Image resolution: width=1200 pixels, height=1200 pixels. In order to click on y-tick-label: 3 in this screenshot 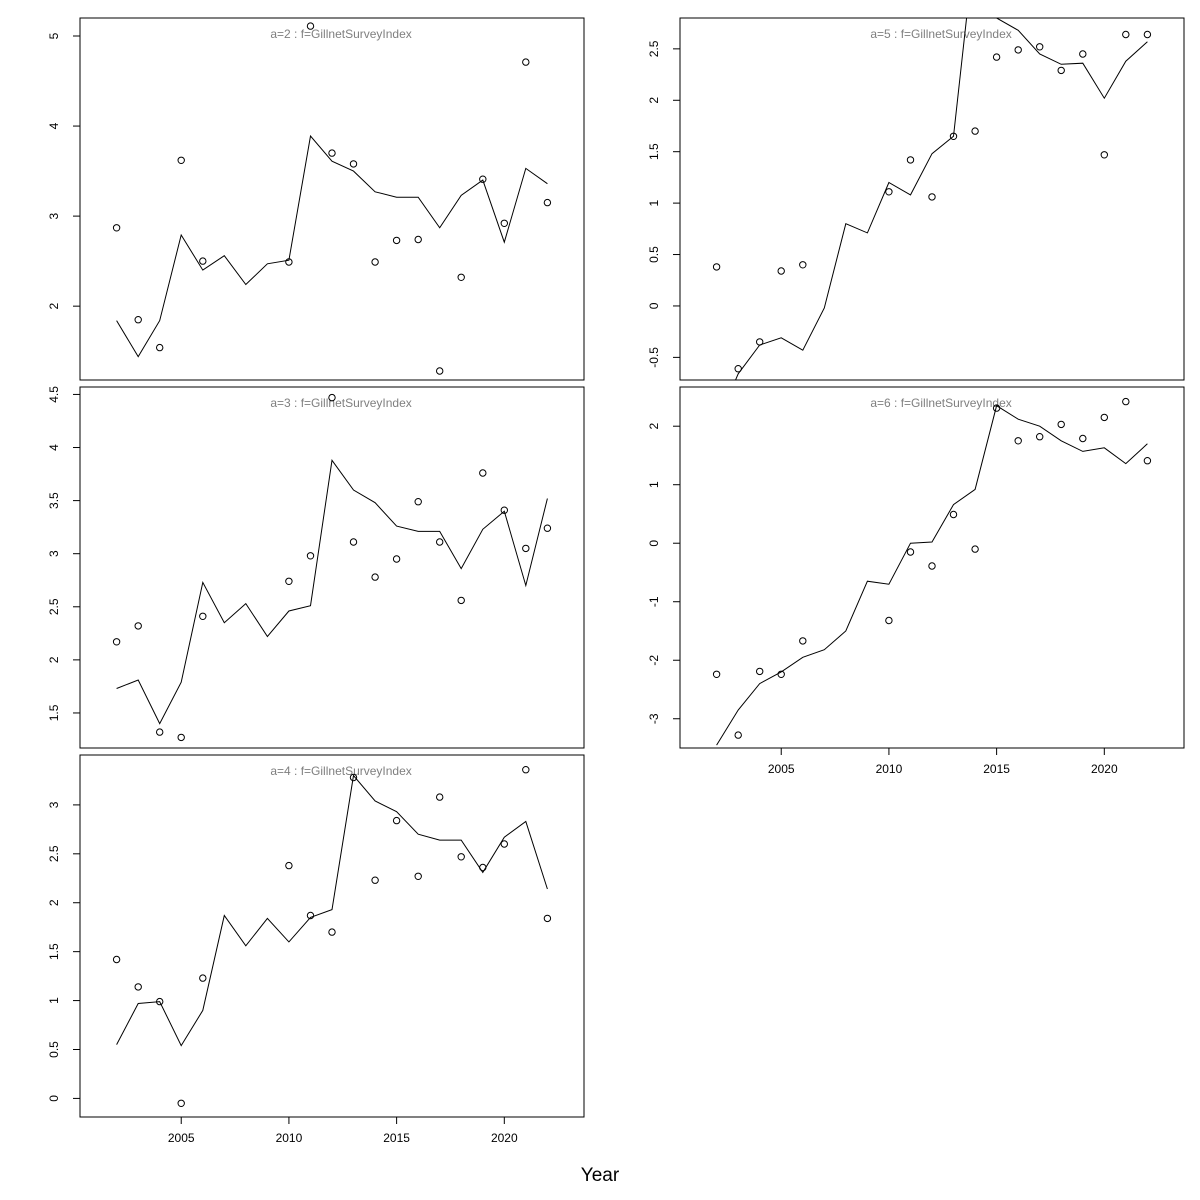, I will do `click(54, 215)`.